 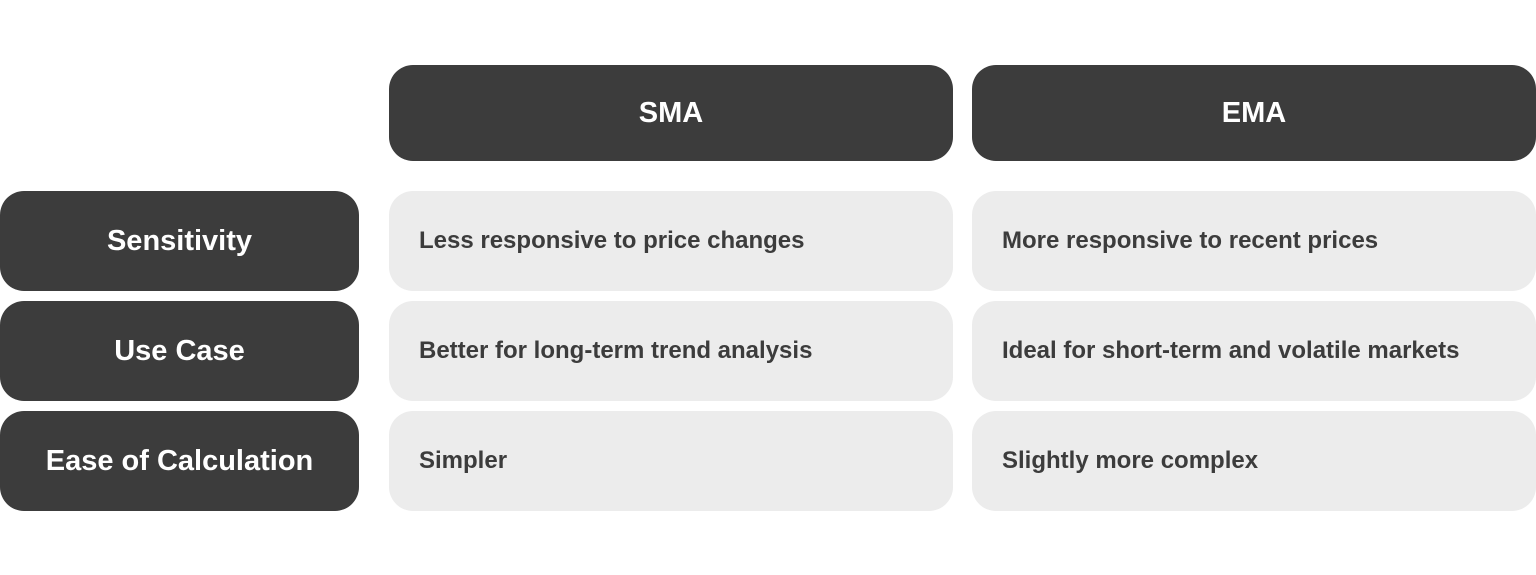 I want to click on column-header: SMA, so click(x=671, y=113).